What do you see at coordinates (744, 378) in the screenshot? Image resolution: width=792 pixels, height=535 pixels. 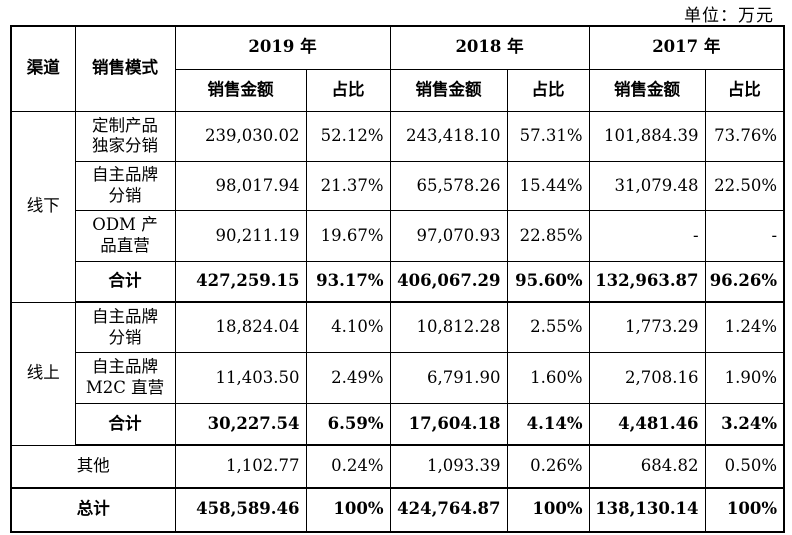 I see `ratio-cell: 1.90%` at bounding box center [744, 378].